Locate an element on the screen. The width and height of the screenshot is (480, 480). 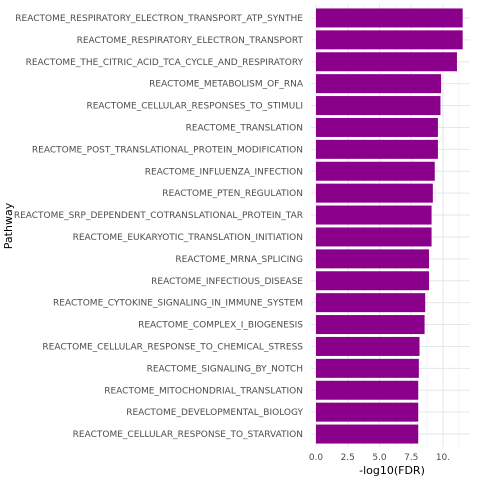
category-label: REACTOME_DEVELOPMENTAL_BIOLOGY is located at coordinates (214, 413).